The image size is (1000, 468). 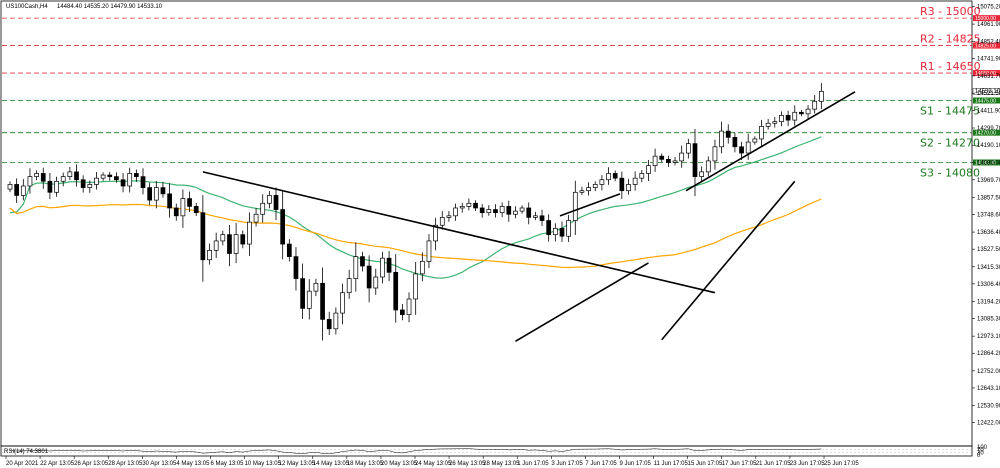 What do you see at coordinates (705, 464) in the screenshot?
I see `x-tick-label: 15 Jun 17:05` at bounding box center [705, 464].